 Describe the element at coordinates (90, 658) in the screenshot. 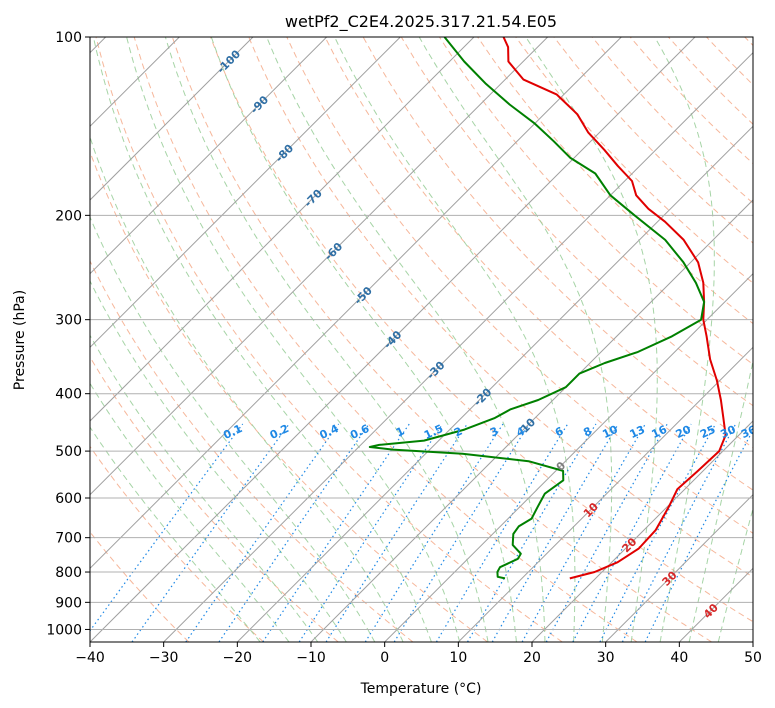

I see `x-tick-label: −40` at that location.